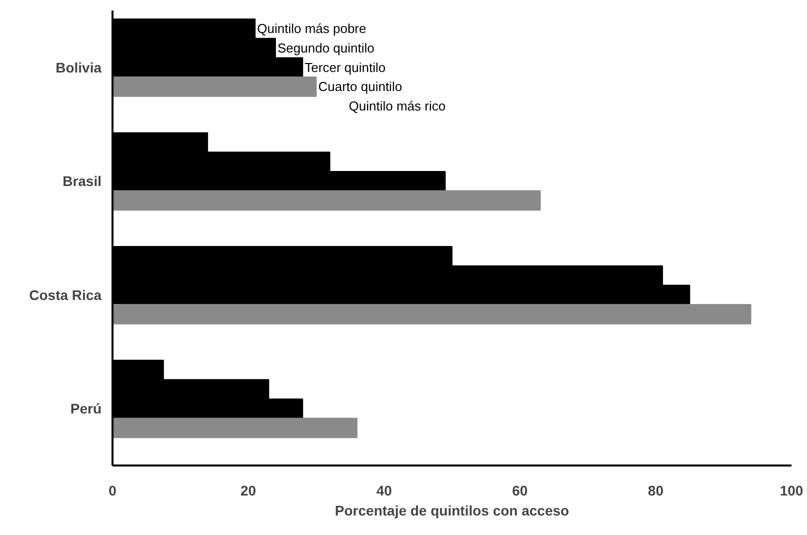 The width and height of the screenshot is (807, 535). Describe the element at coordinates (360, 86) in the screenshot. I see `series-label: Cuarto quintilo` at that location.